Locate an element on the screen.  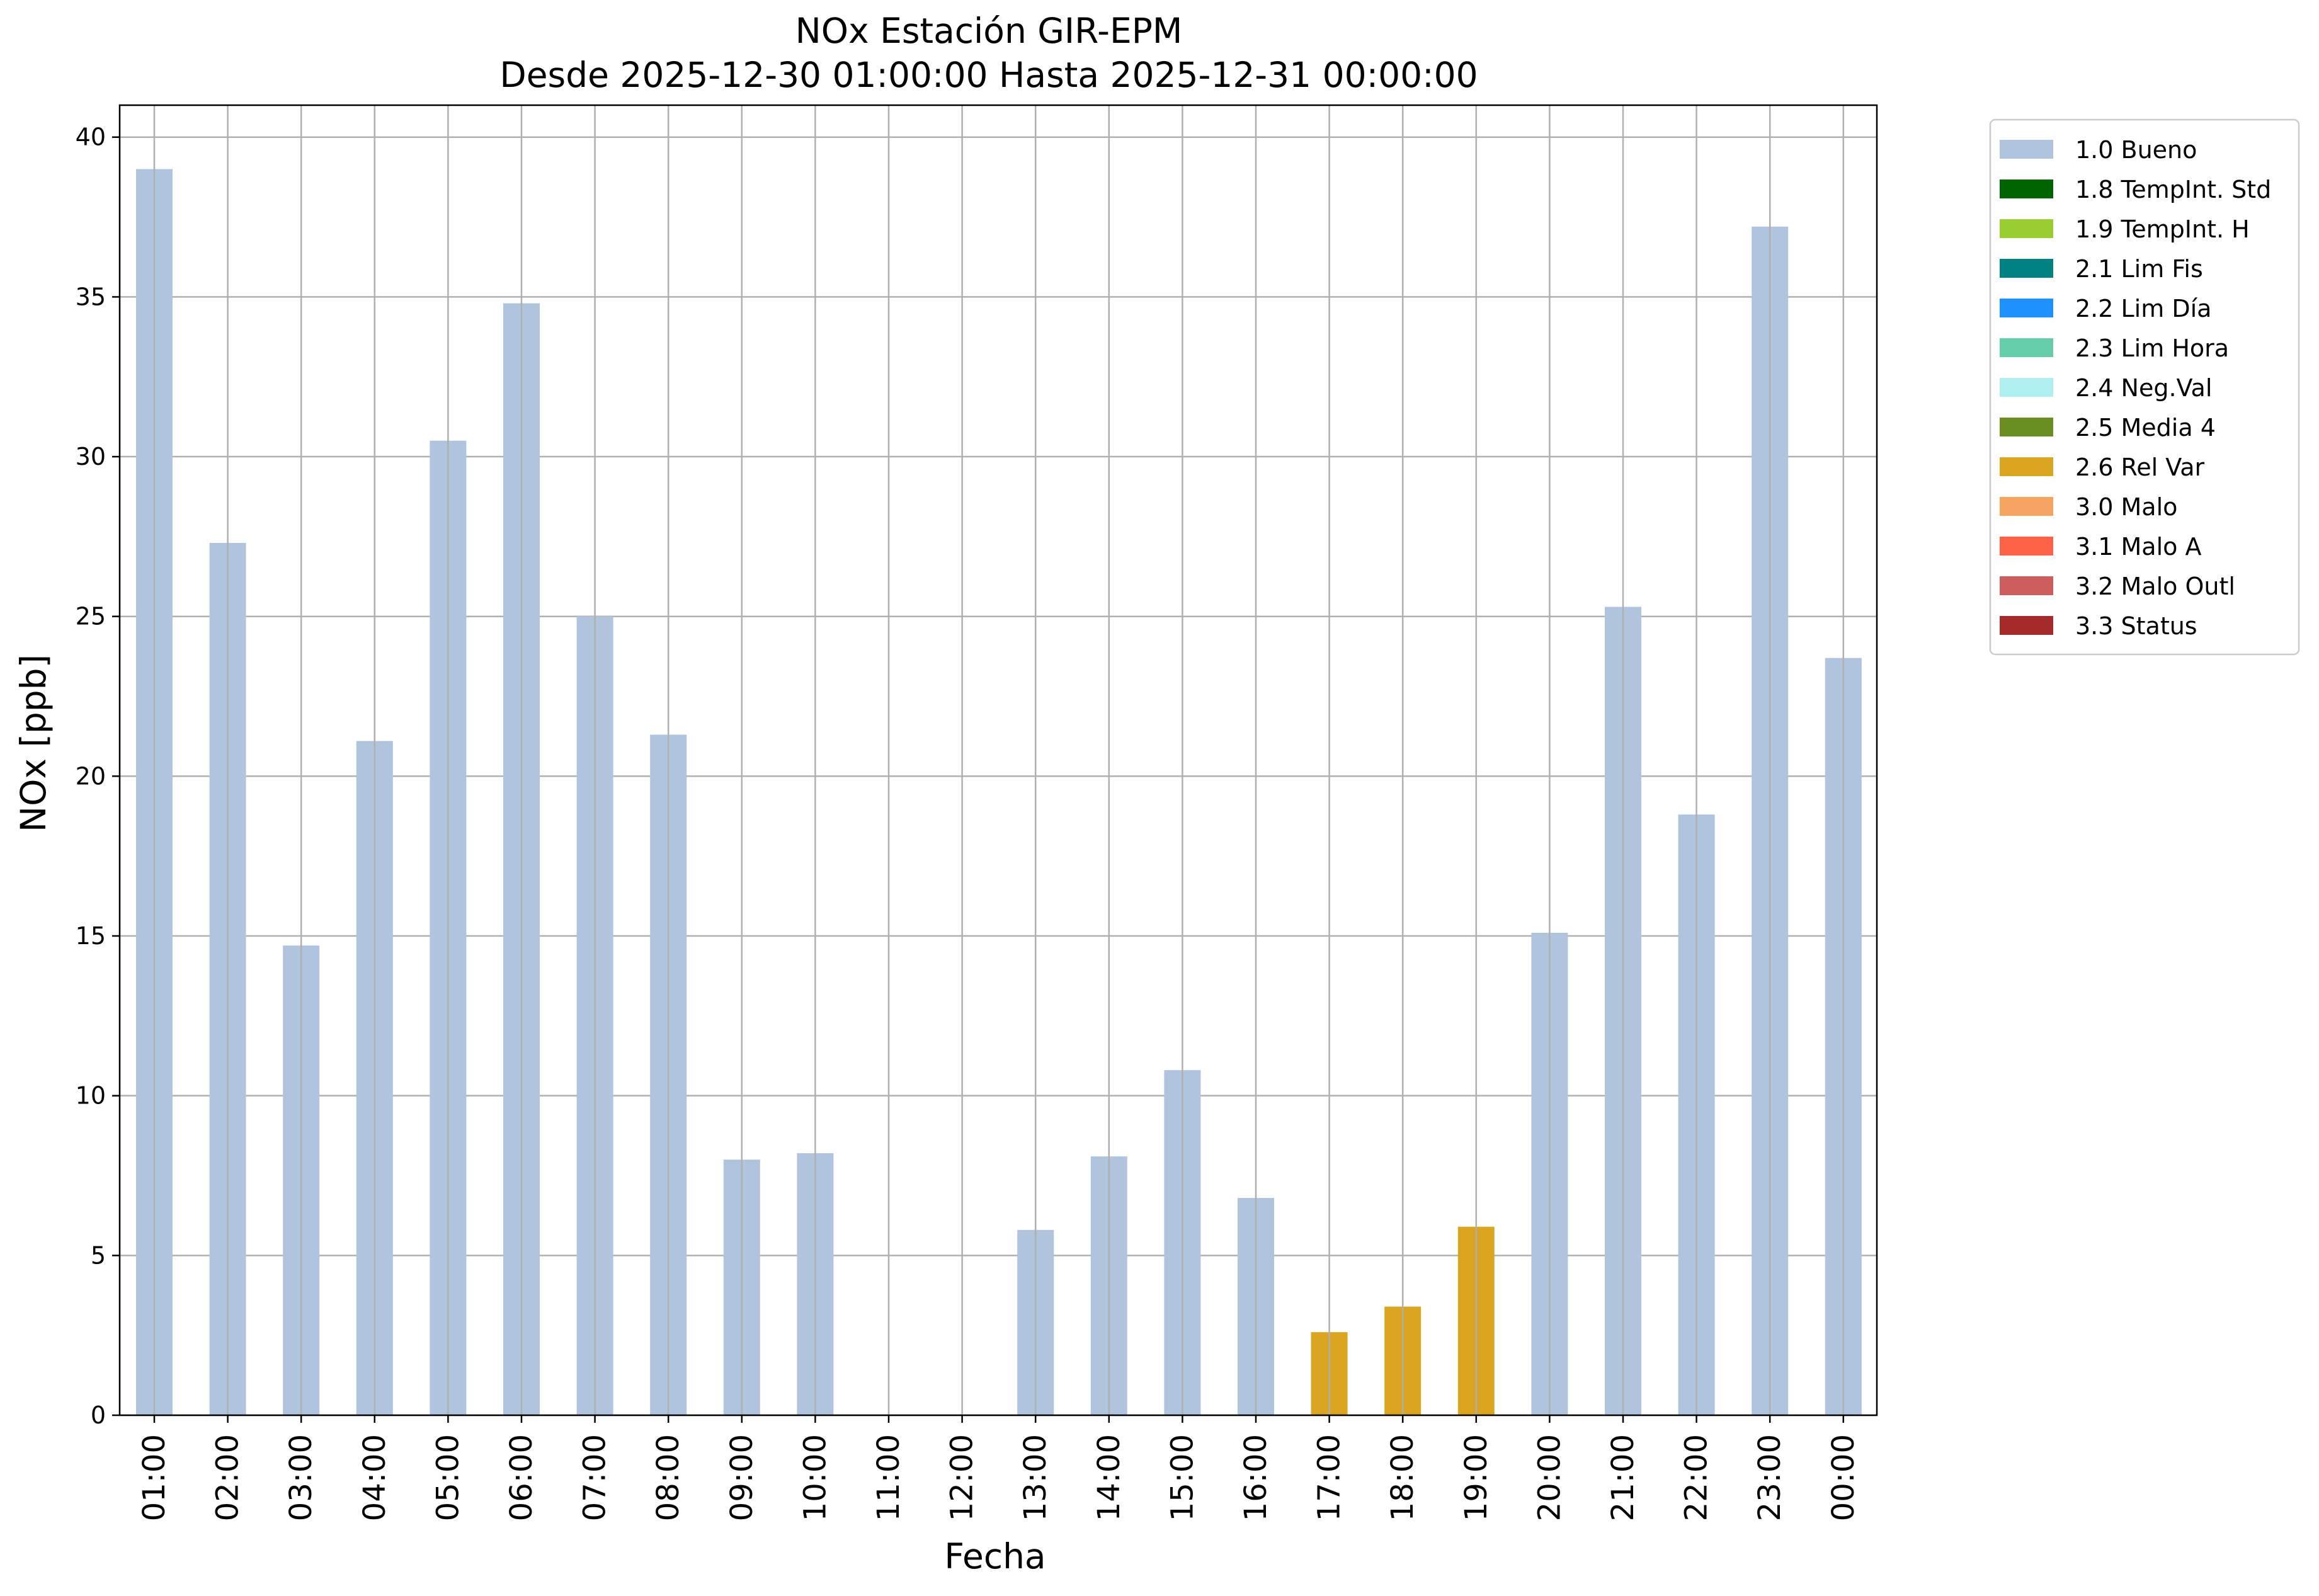
x-tick-label: 09:00 is located at coordinates (742, 1477).